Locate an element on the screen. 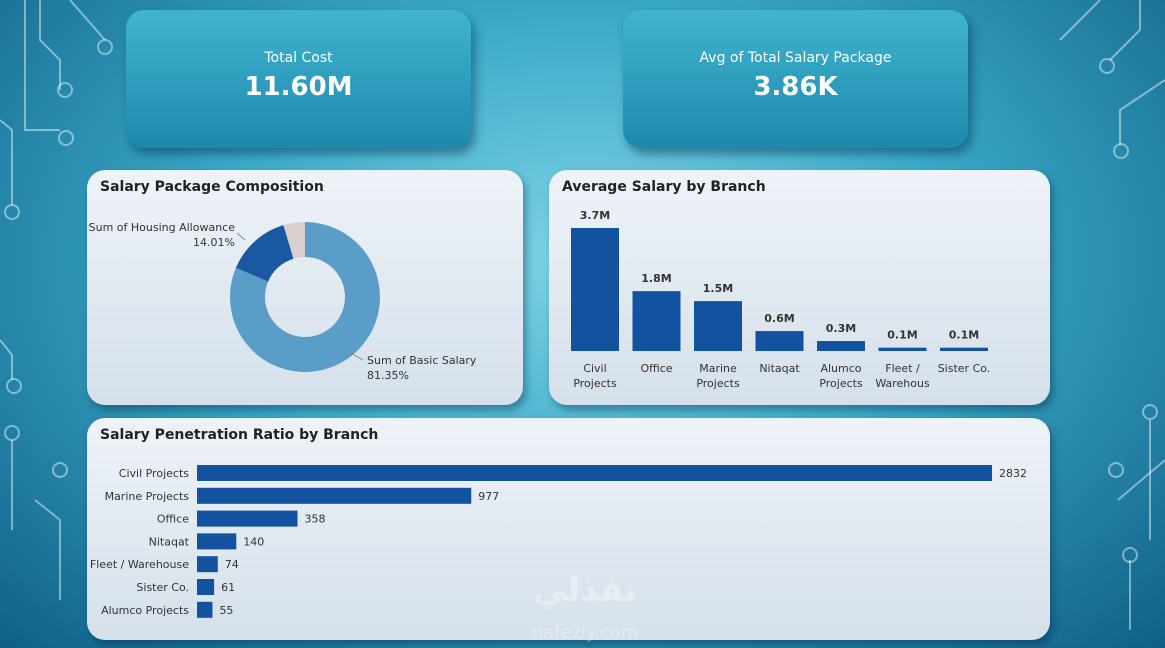  kpi-card: Total Cost 11.60M is located at coordinates (298, 79).